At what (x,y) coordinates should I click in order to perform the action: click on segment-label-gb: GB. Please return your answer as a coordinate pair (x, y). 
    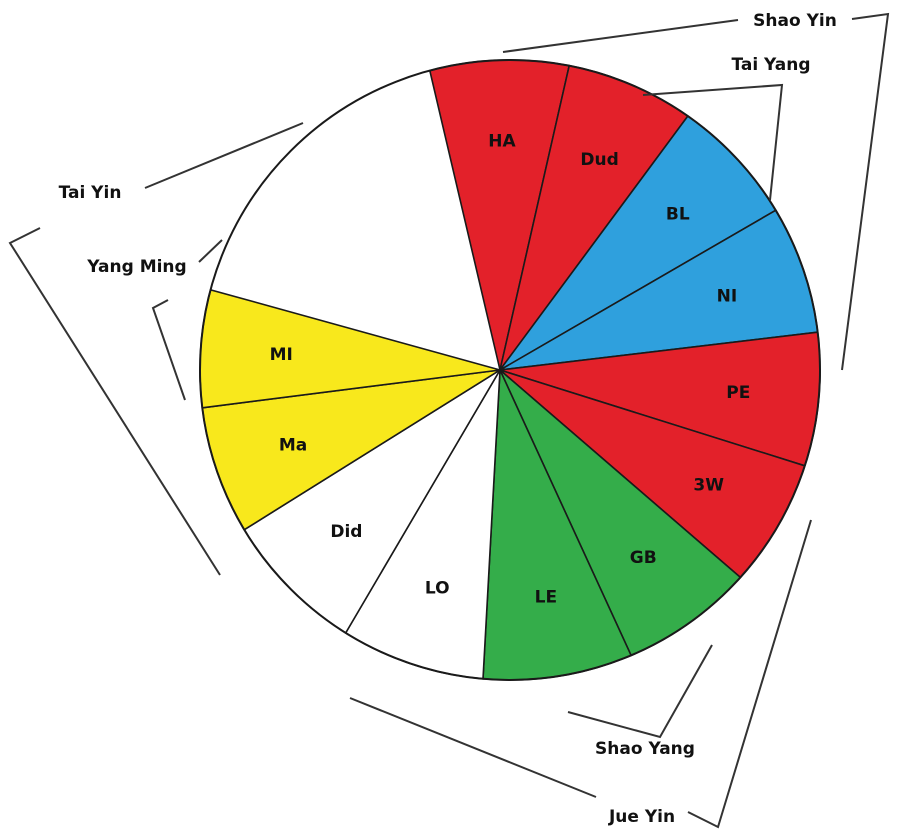
    Looking at the image, I should click on (643, 558).